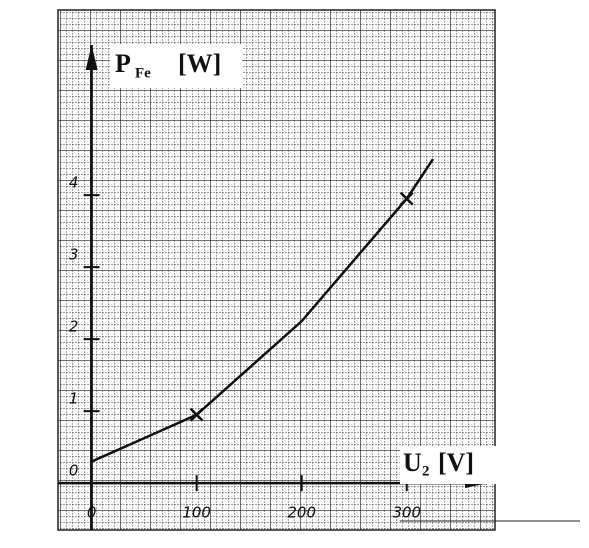  What do you see at coordinates (143, 73) in the screenshot?
I see `y-label-sub: Fe` at bounding box center [143, 73].